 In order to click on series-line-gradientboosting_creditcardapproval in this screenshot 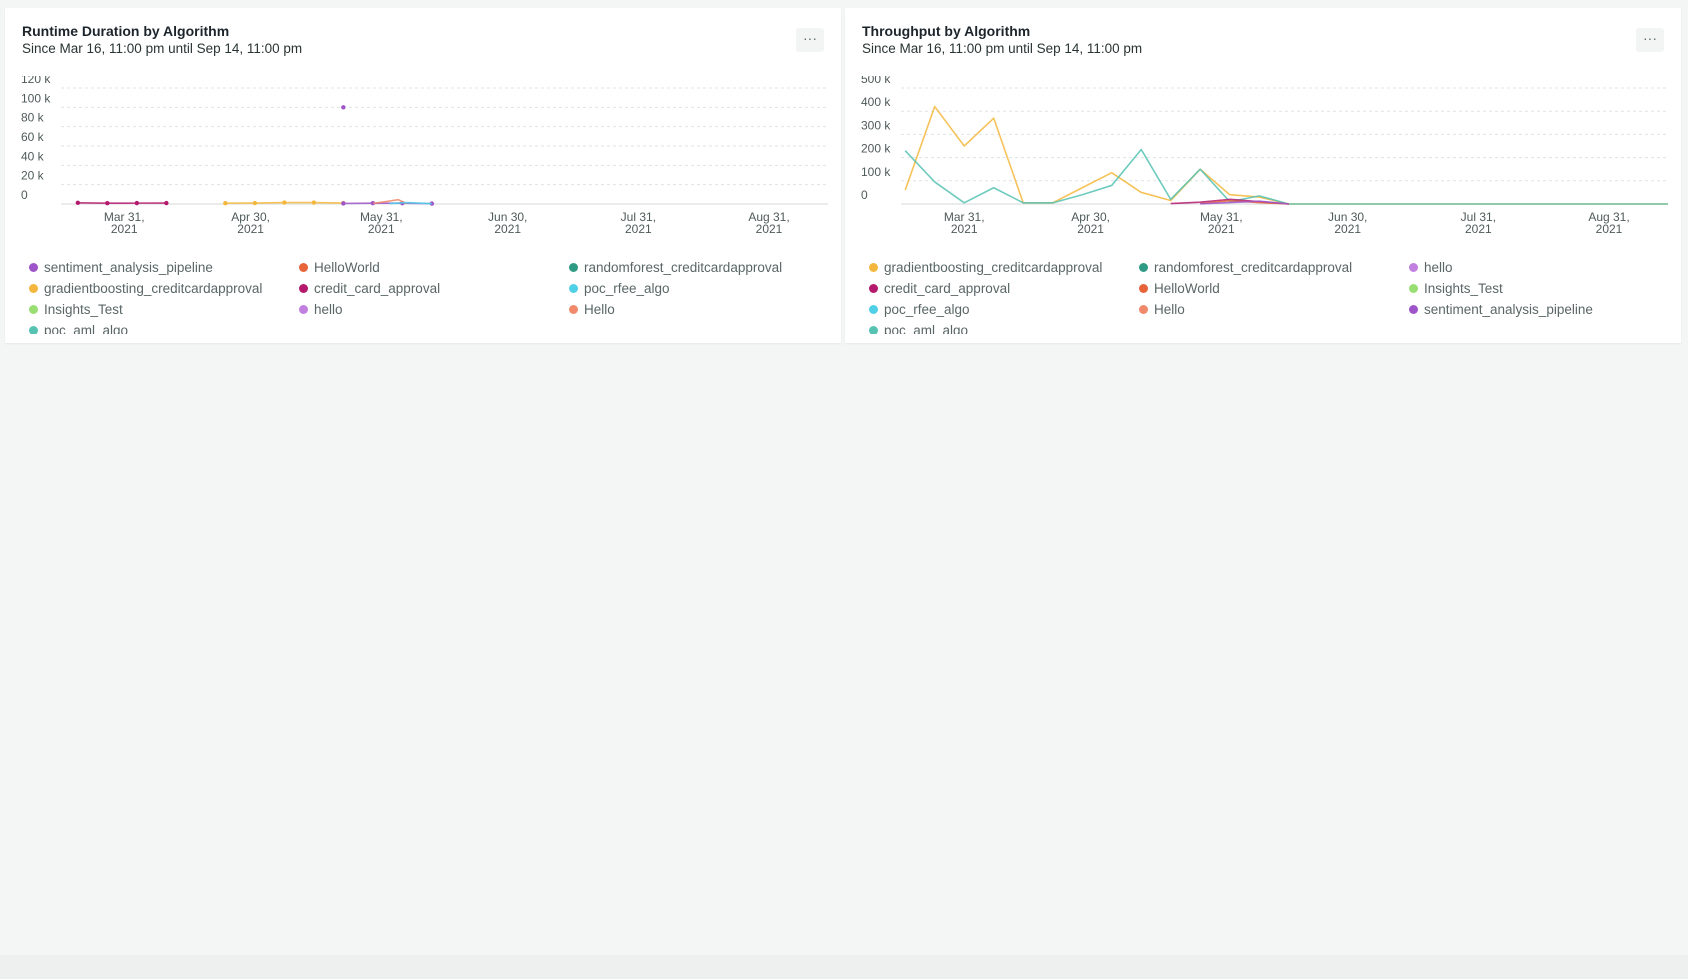, I will do `click(1286, 155)`.